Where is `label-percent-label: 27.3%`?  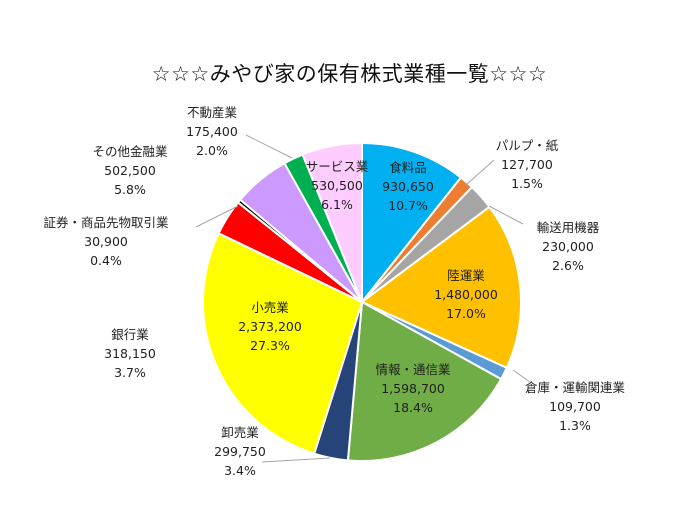 label-percent-label: 27.3% is located at coordinates (270, 345).